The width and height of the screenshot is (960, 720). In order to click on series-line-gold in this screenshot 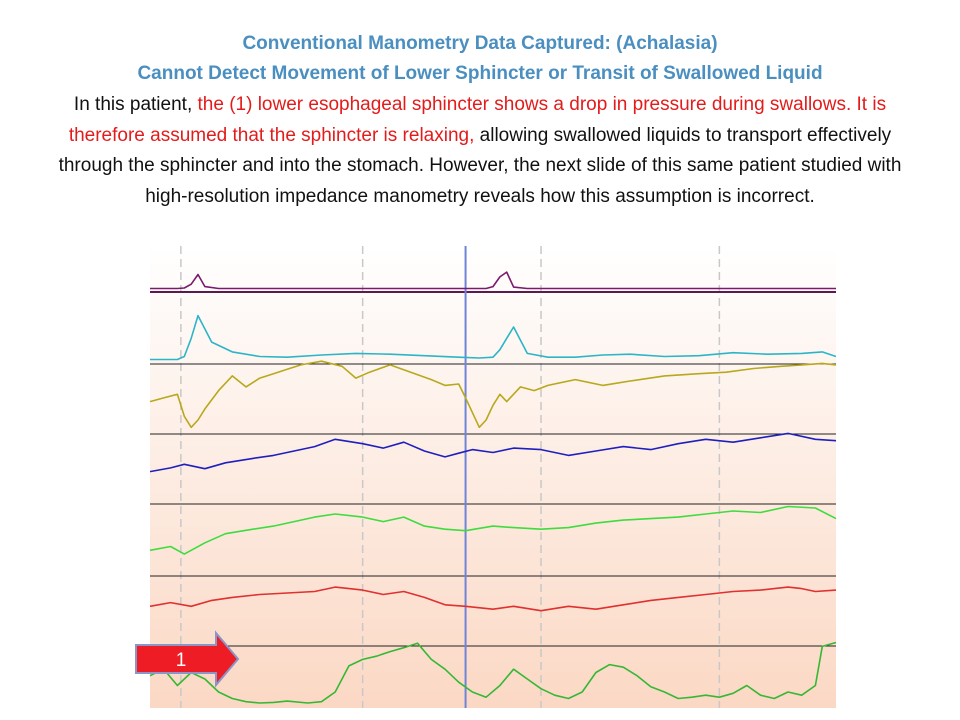, I will do `click(493, 394)`.